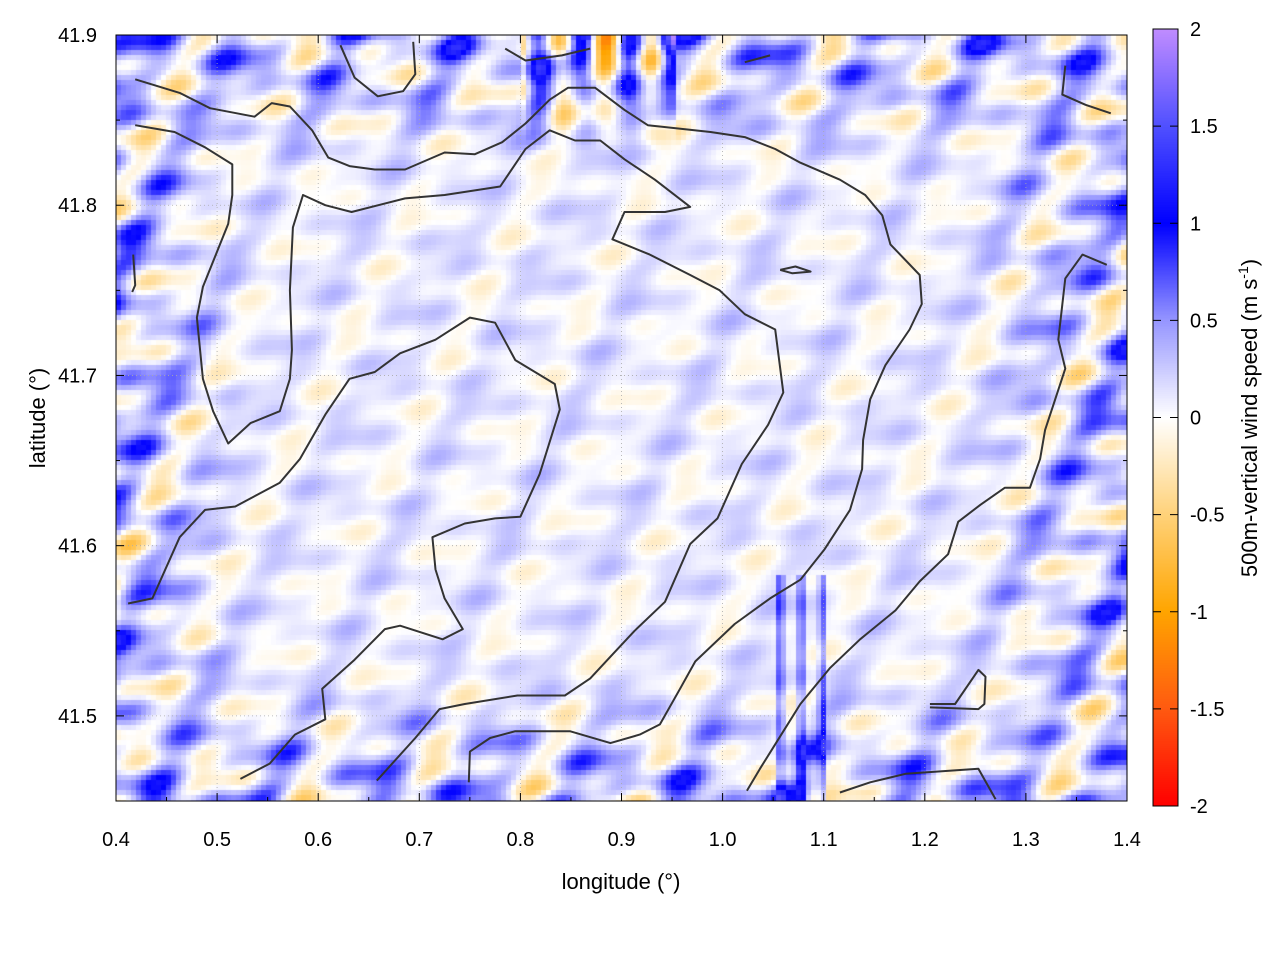  What do you see at coordinates (318, 840) in the screenshot?
I see `x-tick-label: 0.6` at bounding box center [318, 840].